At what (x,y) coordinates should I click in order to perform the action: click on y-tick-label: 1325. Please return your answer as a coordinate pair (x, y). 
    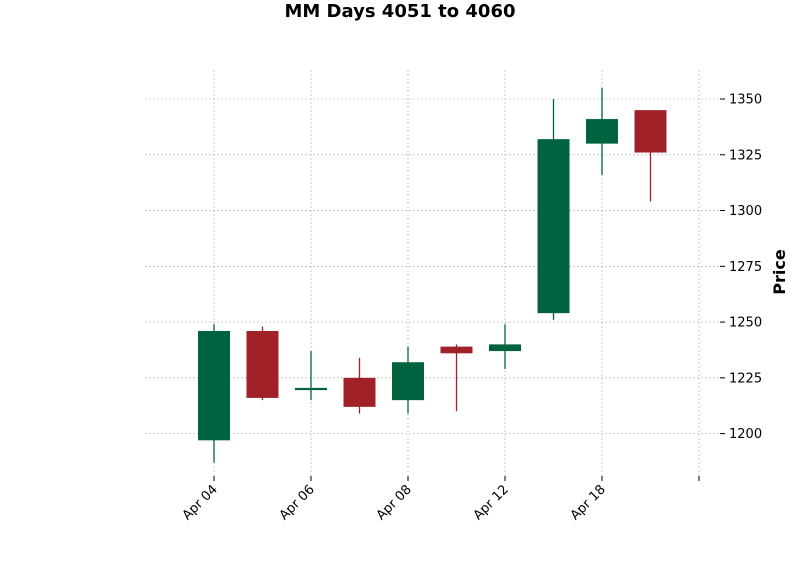
    Looking at the image, I should click on (745, 155).